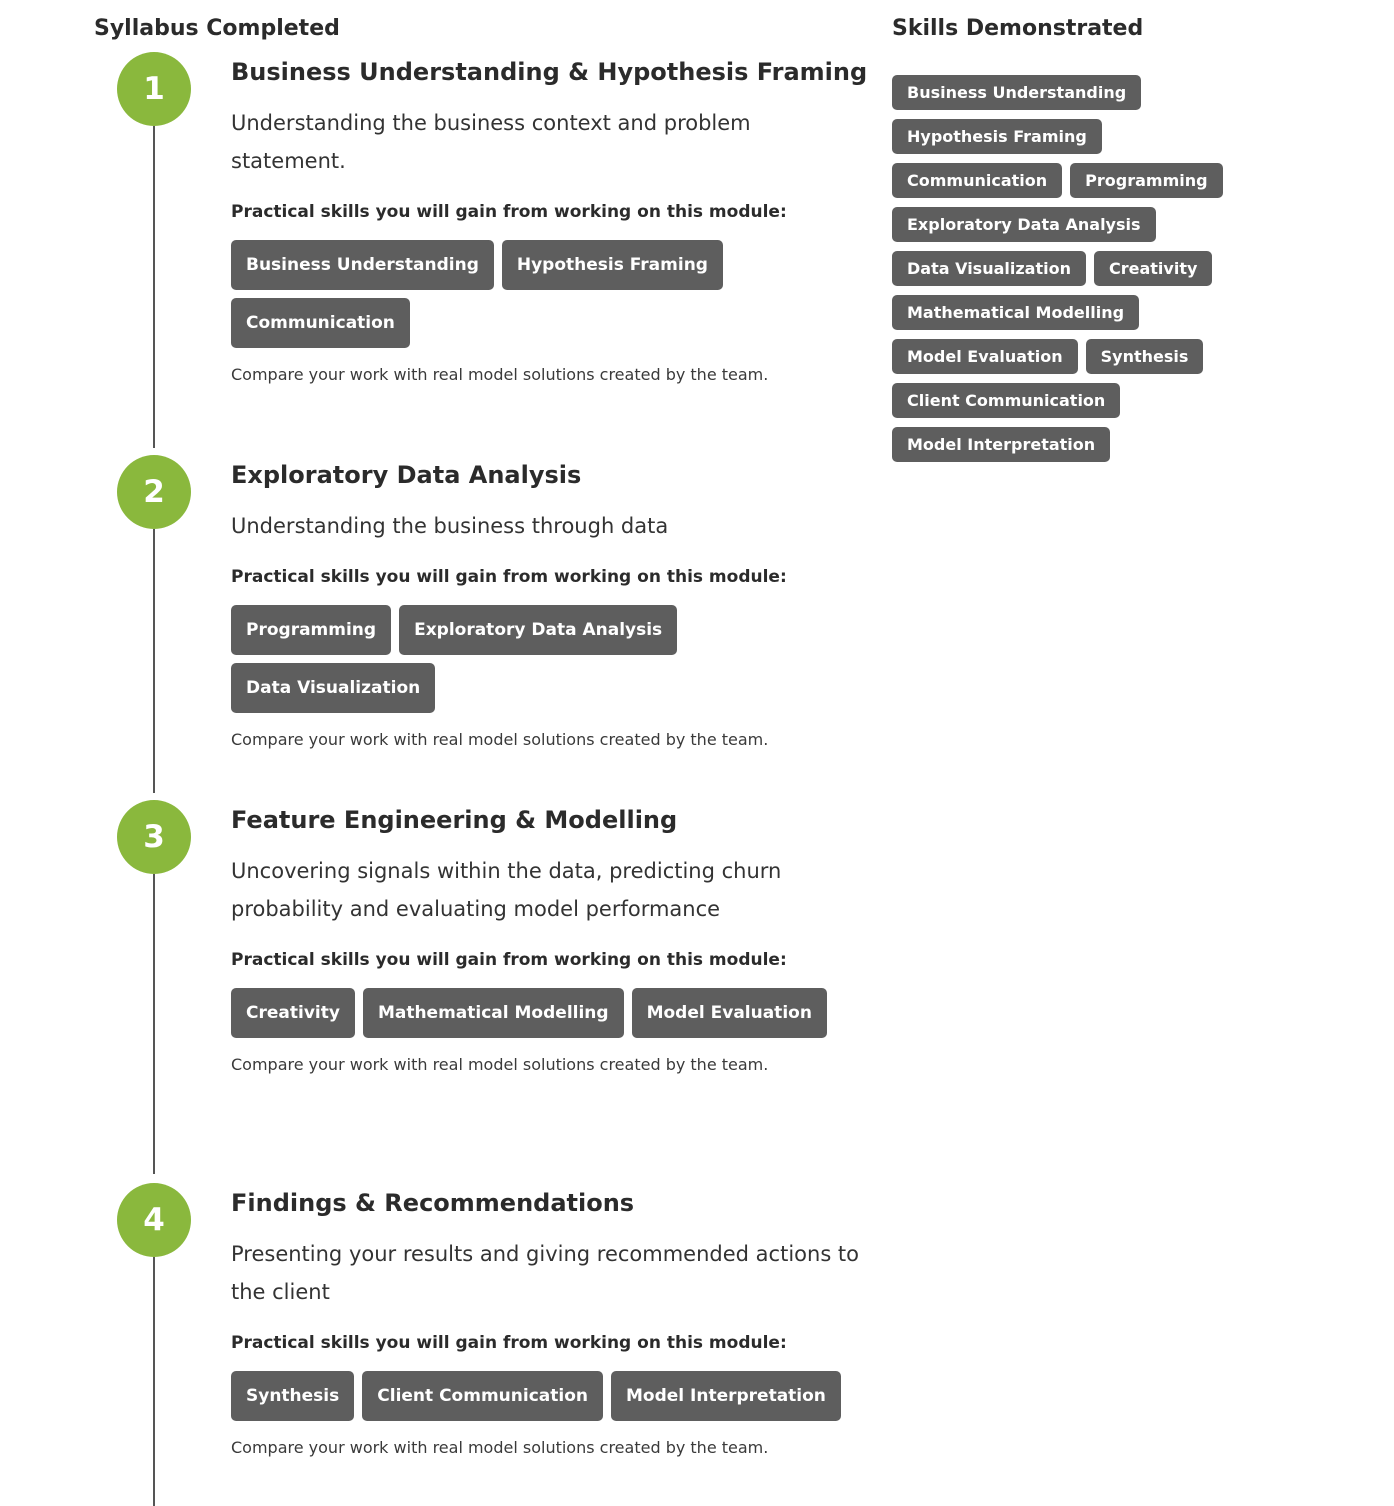 Image resolution: width=1394 pixels, height=1506 pixels. Describe the element at coordinates (551, 820) in the screenshot. I see `module-title: Feature Engineering & Modelling` at that location.